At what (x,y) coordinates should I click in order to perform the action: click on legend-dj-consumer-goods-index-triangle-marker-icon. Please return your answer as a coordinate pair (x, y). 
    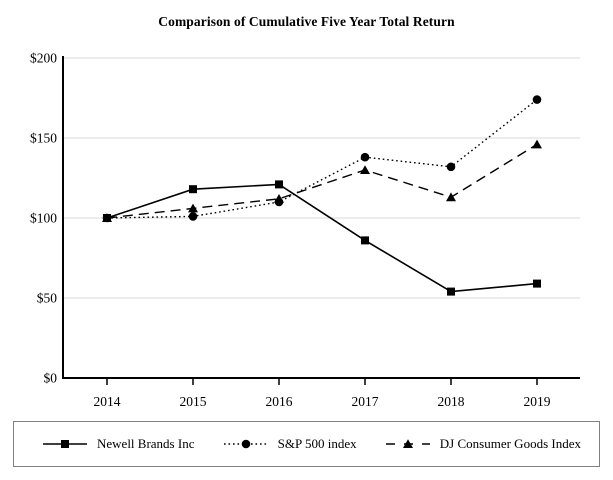
    Looking at the image, I should click on (407, 443).